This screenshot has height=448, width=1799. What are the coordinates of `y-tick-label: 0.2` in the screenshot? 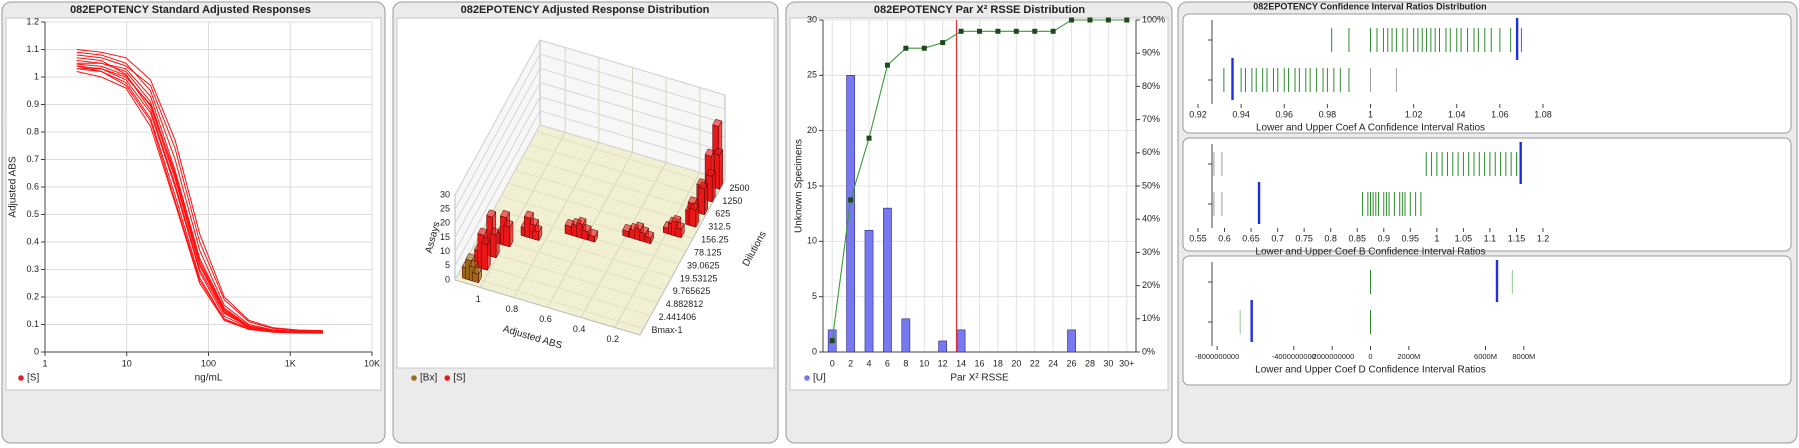 It's located at (32, 296).